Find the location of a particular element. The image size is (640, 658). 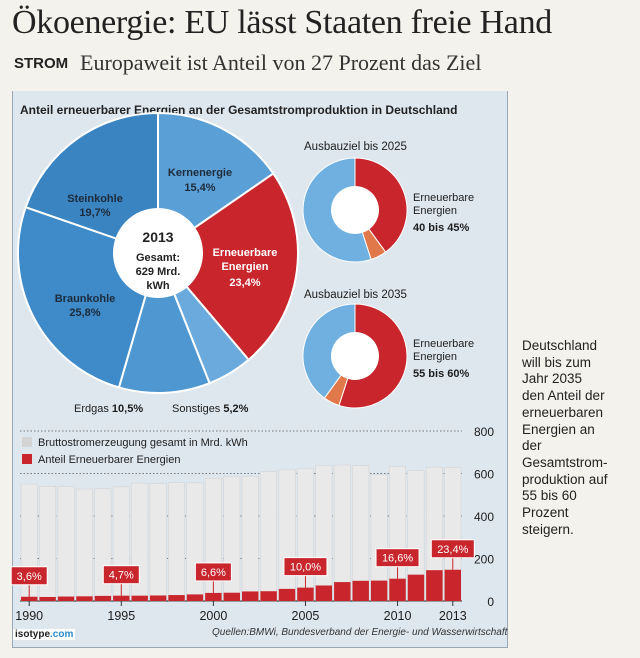

bar-total-1999 is located at coordinates (195, 542).